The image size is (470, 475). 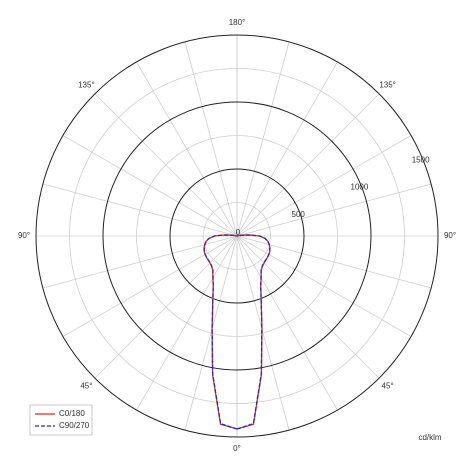 I want to click on angle-tick-label: 0°, so click(x=237, y=448).